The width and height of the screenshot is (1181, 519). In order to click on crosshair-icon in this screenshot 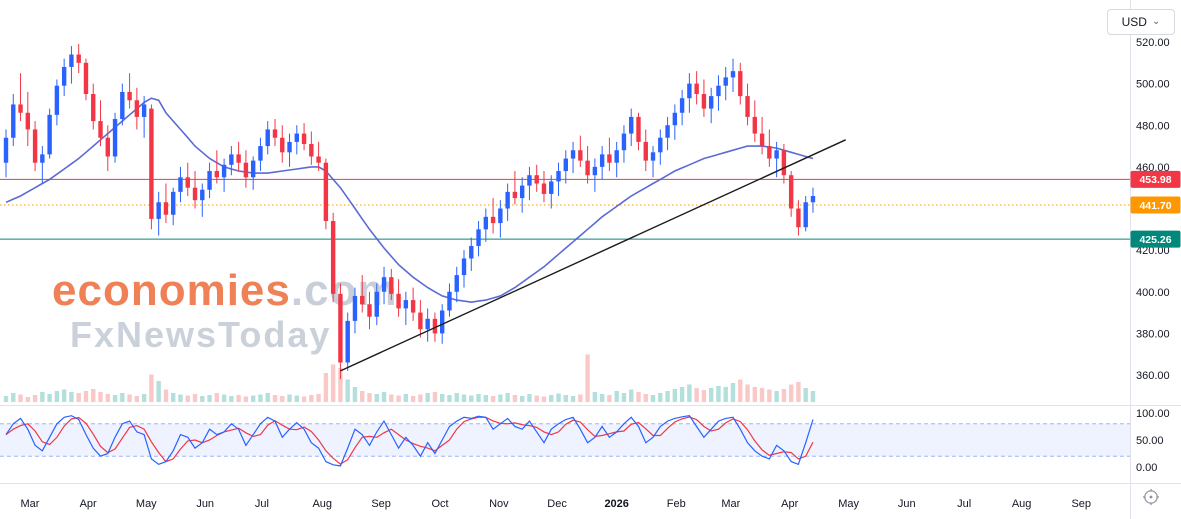, I will do `click(1151, 497)`.